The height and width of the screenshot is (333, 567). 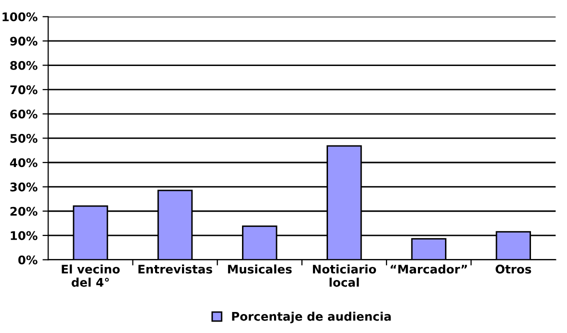 I want to click on x-tick-label: Musicales, so click(x=260, y=269).